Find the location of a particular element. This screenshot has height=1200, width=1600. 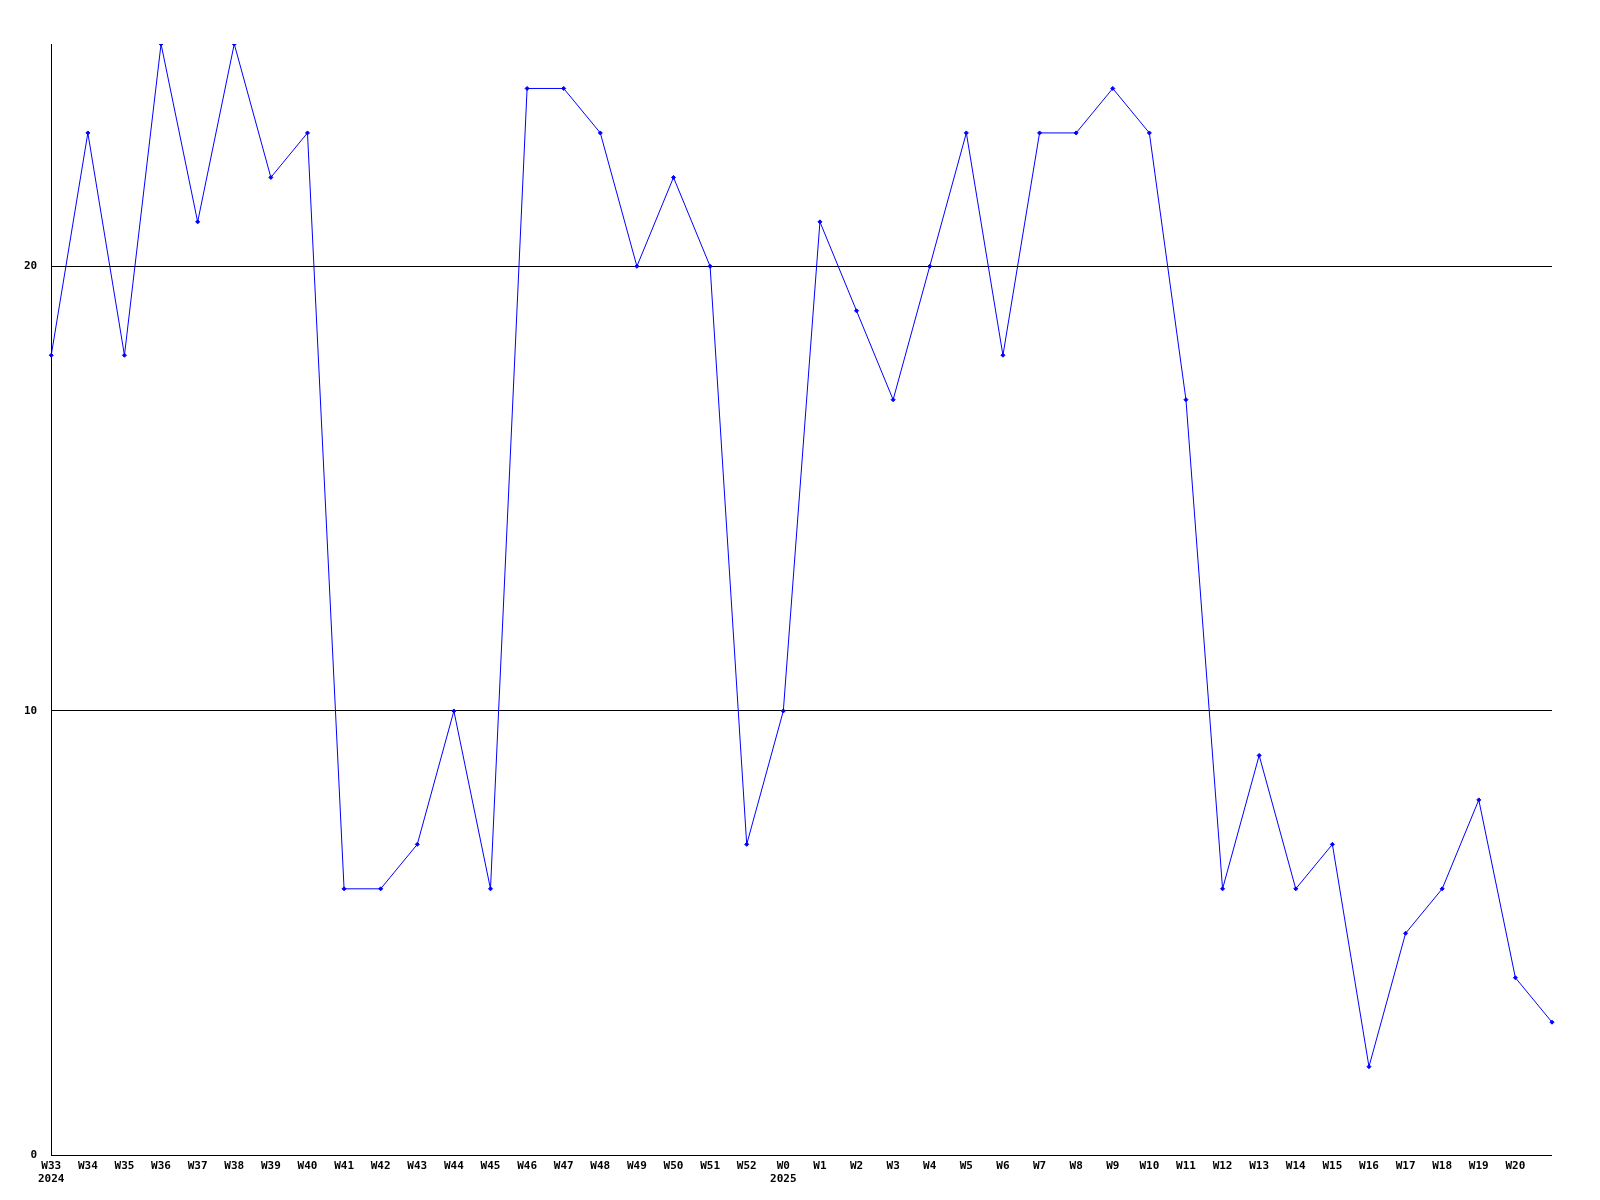

x-tick-label: W34 is located at coordinates (88, 1166).